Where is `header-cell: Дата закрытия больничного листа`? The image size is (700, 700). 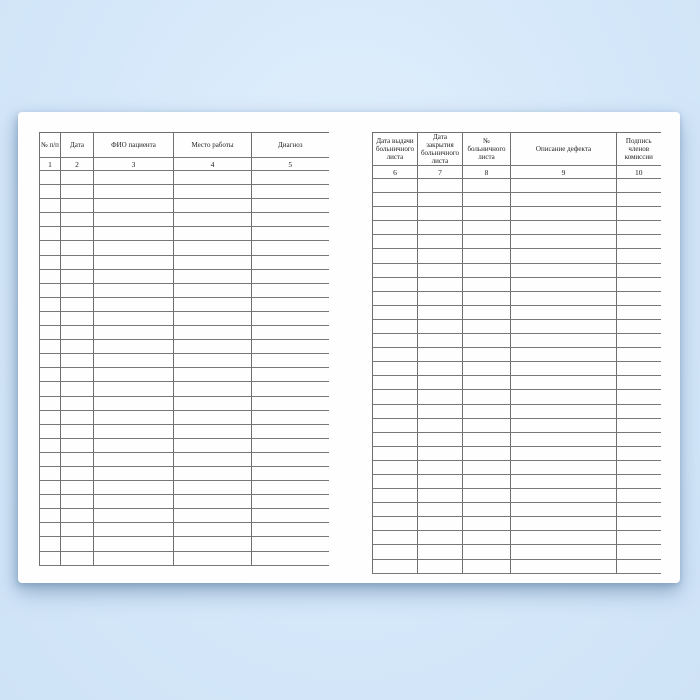 header-cell: Дата закрытия больничного листа is located at coordinates (440, 149).